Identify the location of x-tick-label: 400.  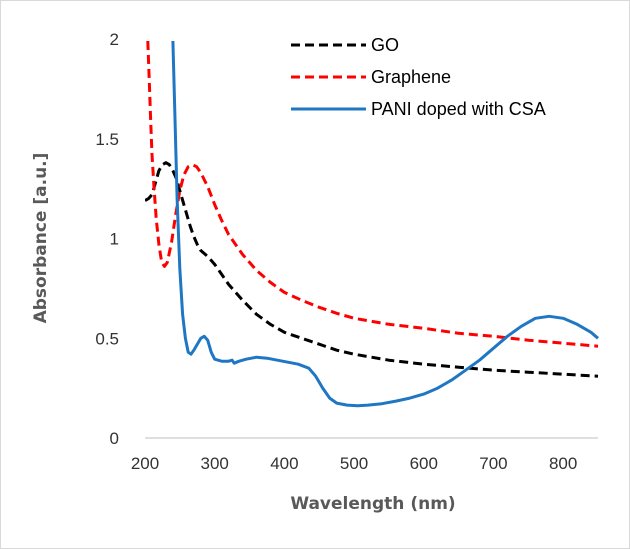
(284, 463).